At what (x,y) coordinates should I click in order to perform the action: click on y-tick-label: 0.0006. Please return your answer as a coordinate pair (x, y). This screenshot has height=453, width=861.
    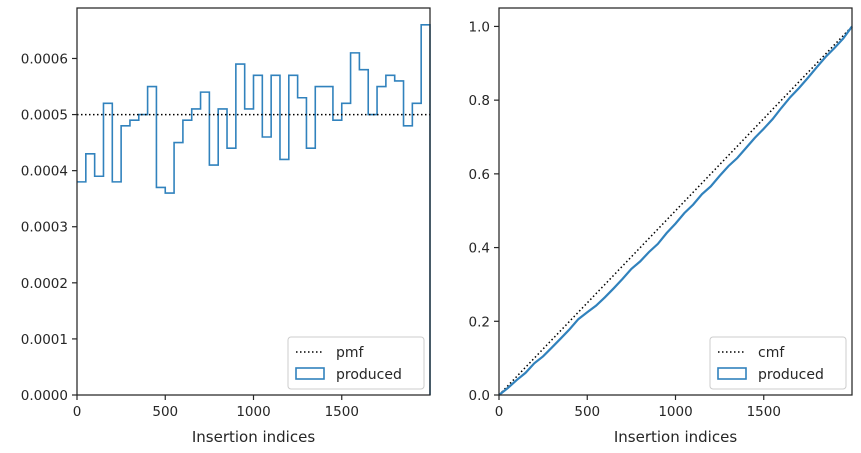
    Looking at the image, I should click on (44, 59).